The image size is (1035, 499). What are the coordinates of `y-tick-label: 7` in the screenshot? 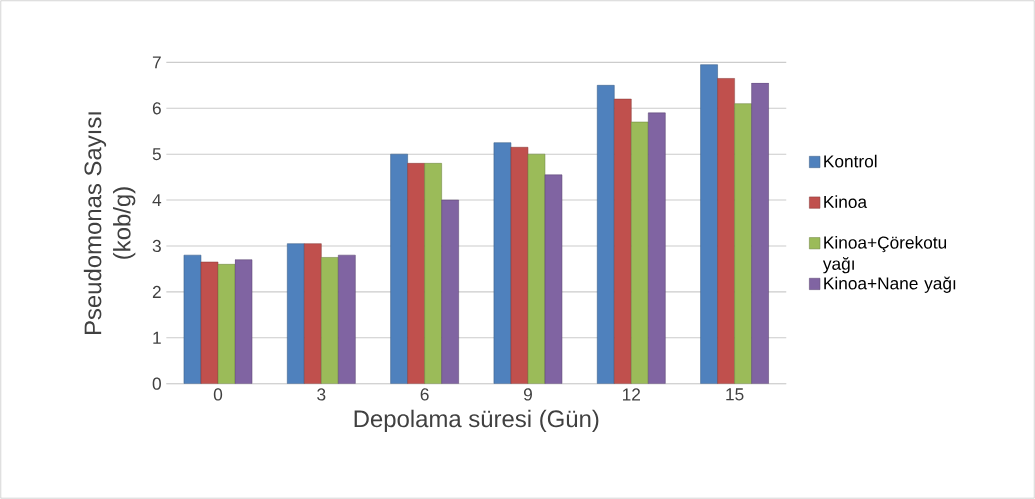 It's located at (156, 62).